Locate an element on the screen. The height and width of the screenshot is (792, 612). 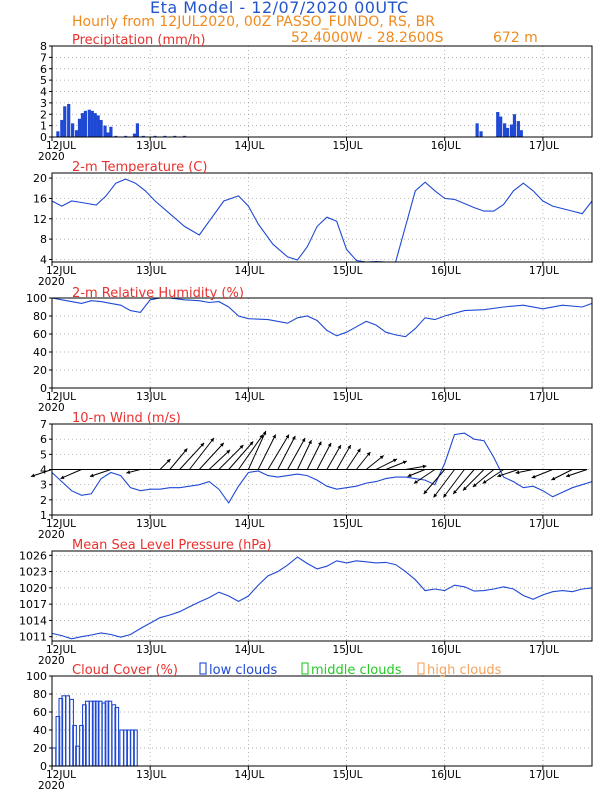
series-rh is located at coordinates (322, 317).